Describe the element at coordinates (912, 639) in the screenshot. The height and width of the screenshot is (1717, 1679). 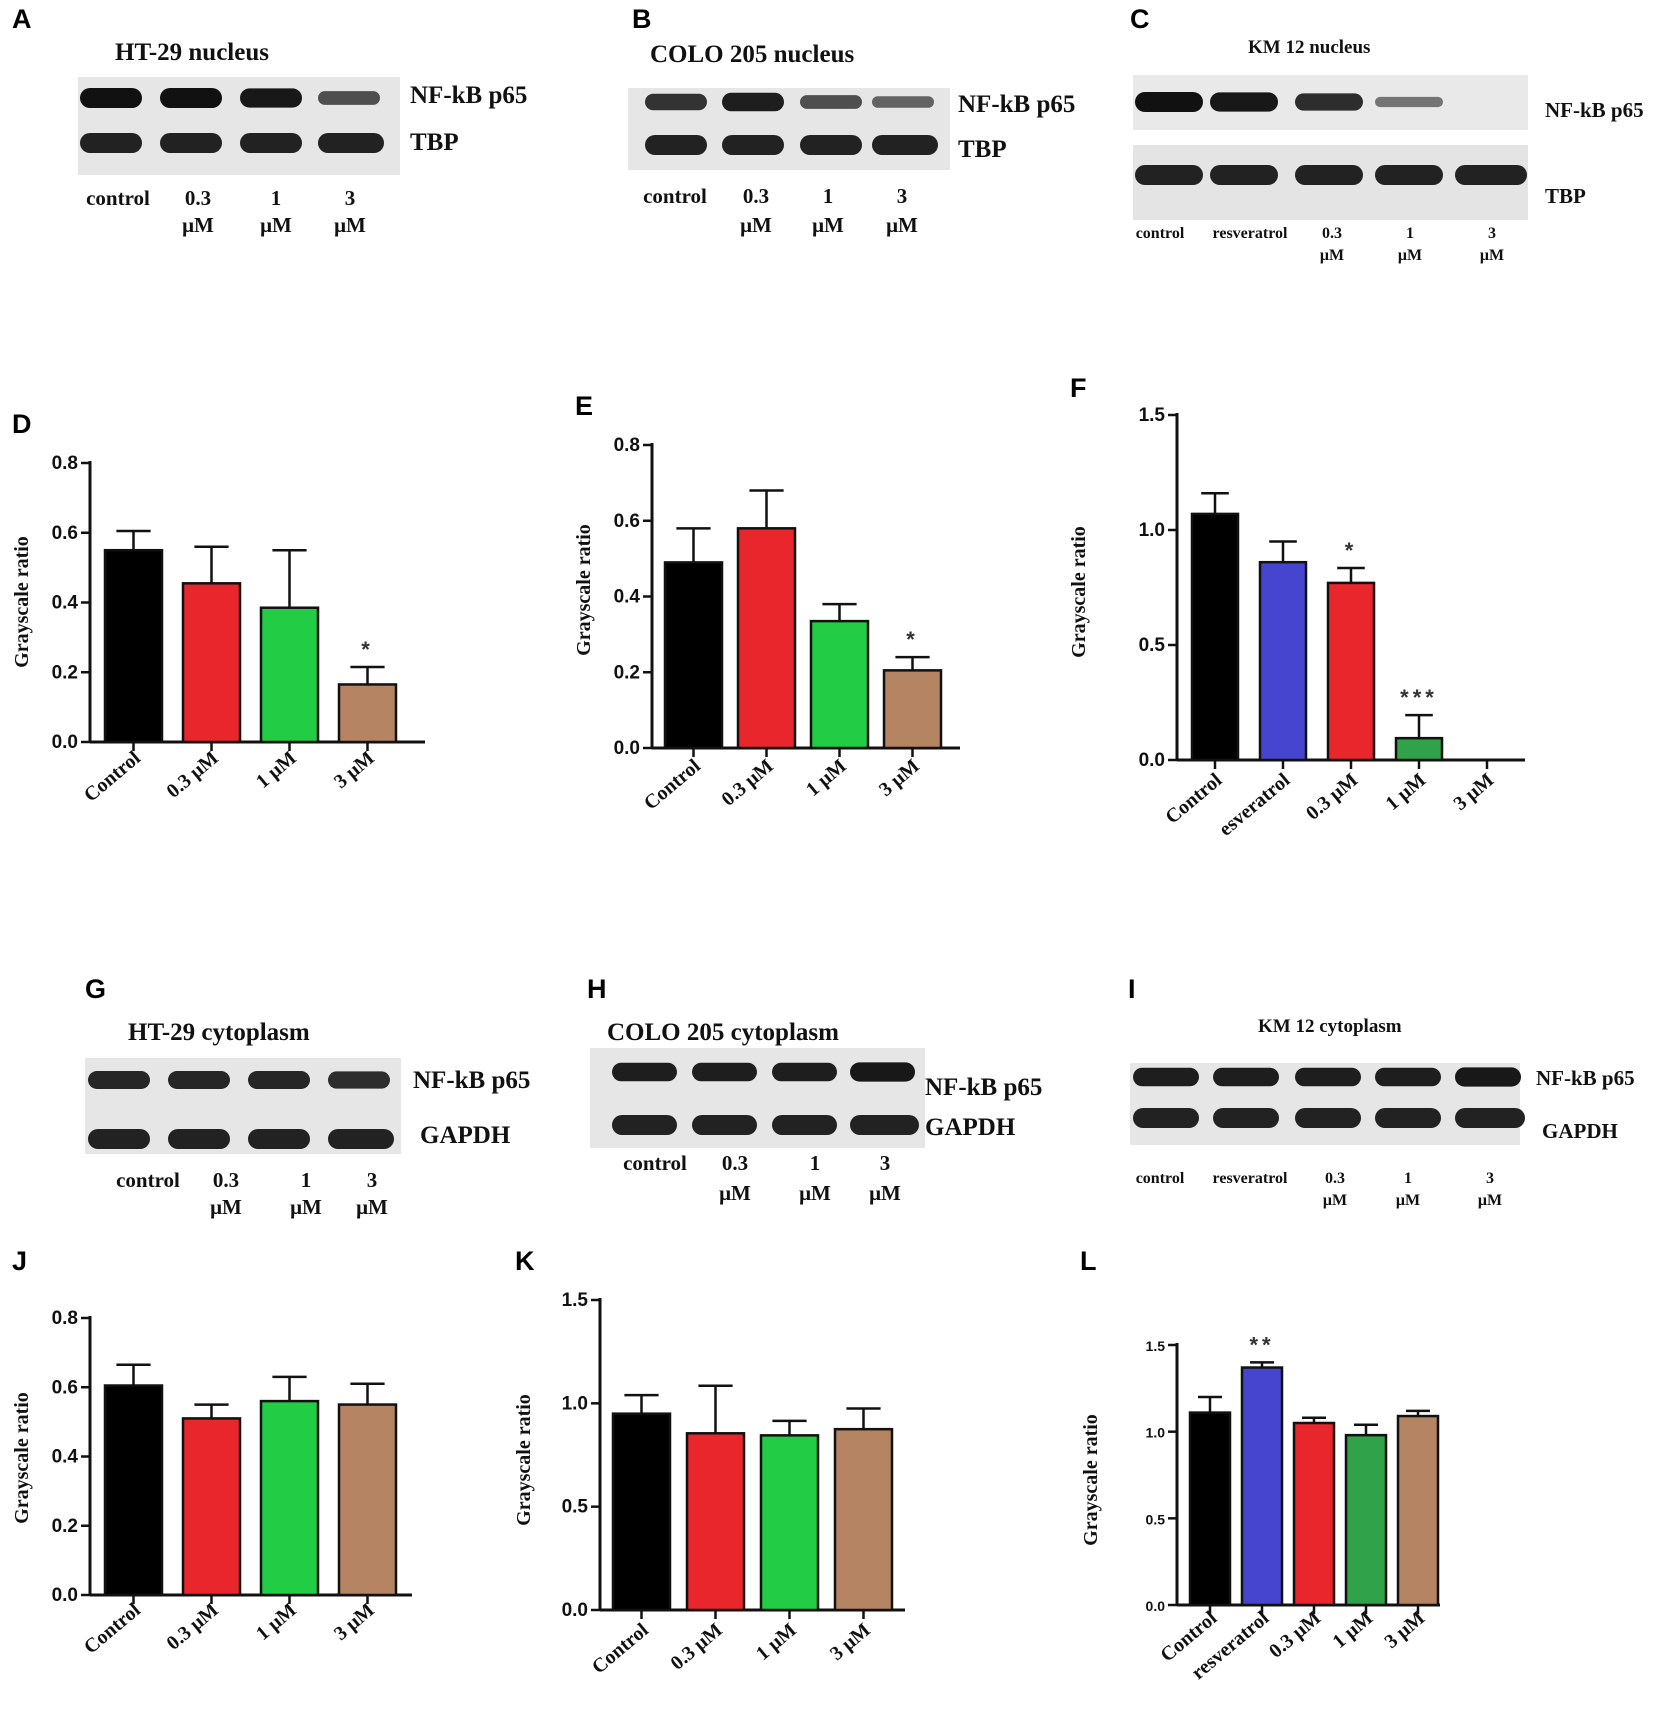
I see `significance-marker: *` at that location.